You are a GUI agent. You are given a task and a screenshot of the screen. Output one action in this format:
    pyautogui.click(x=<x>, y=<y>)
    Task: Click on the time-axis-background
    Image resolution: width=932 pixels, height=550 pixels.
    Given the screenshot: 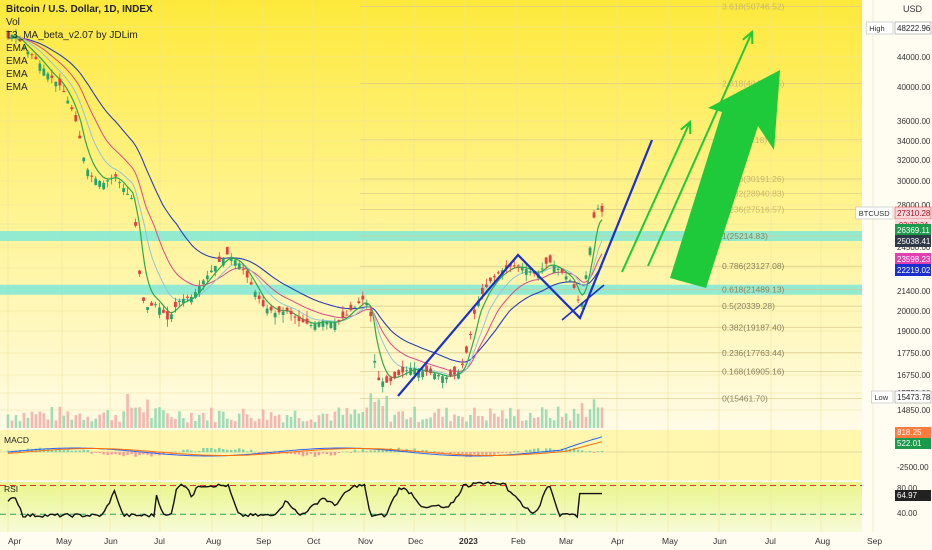 What is the action you would take?
    pyautogui.click(x=466, y=541)
    